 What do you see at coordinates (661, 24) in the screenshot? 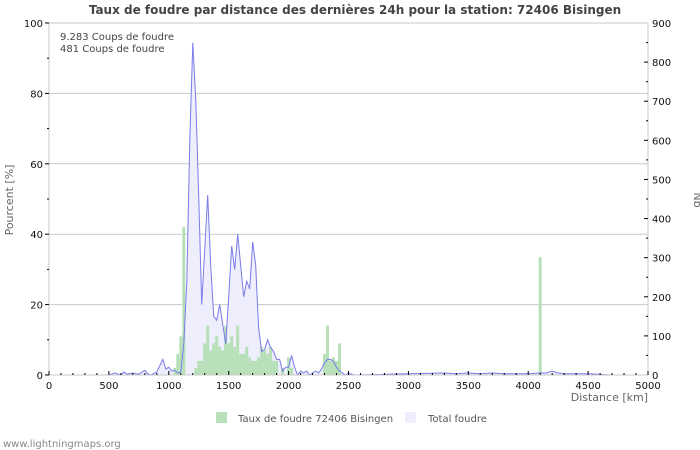
I see `svg-text: 900` at bounding box center [661, 24].